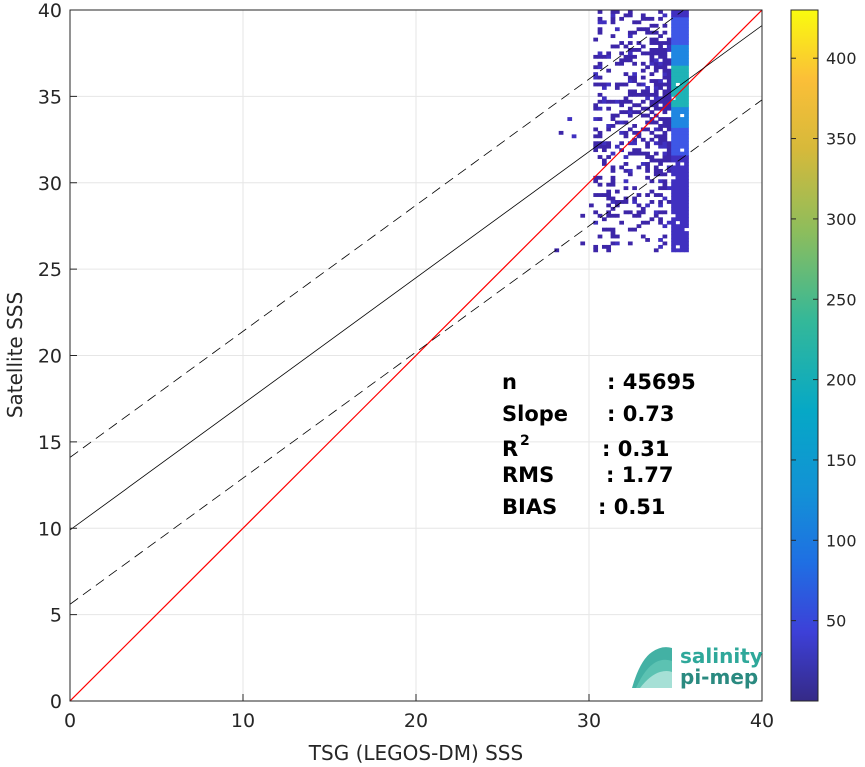 The height and width of the screenshot is (767, 865). I want to click on y-tick-label: 40, so click(50, 11).